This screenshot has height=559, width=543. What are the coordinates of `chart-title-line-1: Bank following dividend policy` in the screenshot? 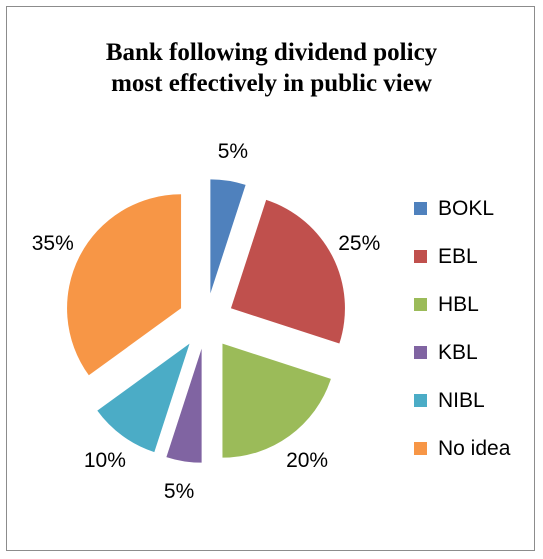 It's located at (271, 52).